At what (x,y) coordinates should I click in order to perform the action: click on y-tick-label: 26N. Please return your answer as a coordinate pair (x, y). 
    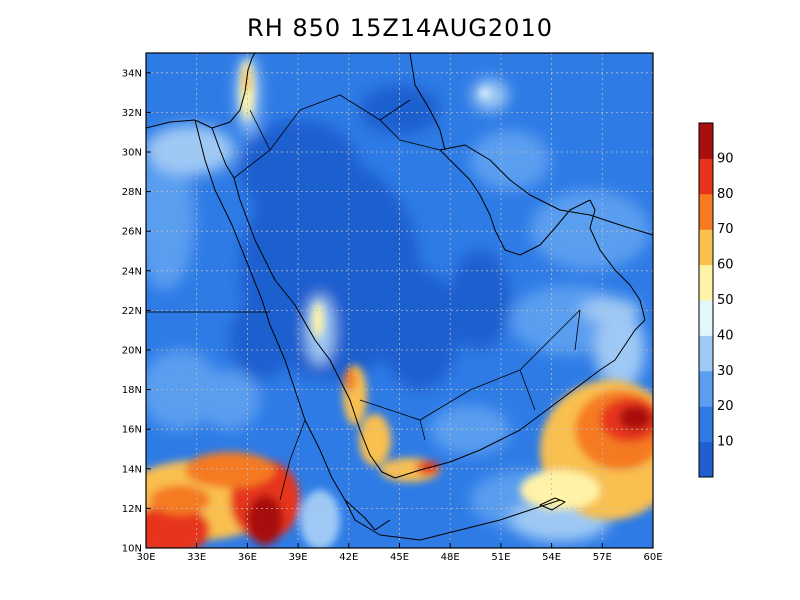
    Looking at the image, I should click on (132, 232).